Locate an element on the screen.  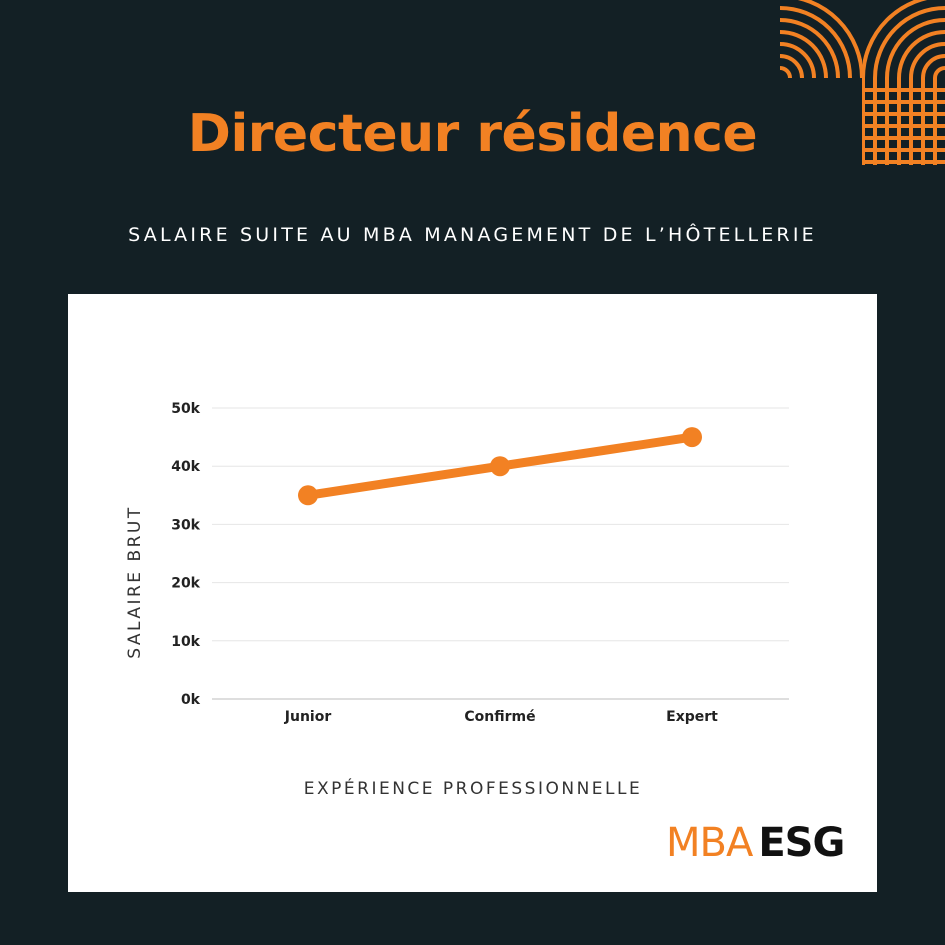
y-tick-labels: 0k 10k 20k 30k 40k 50k is located at coordinates (185, 554).